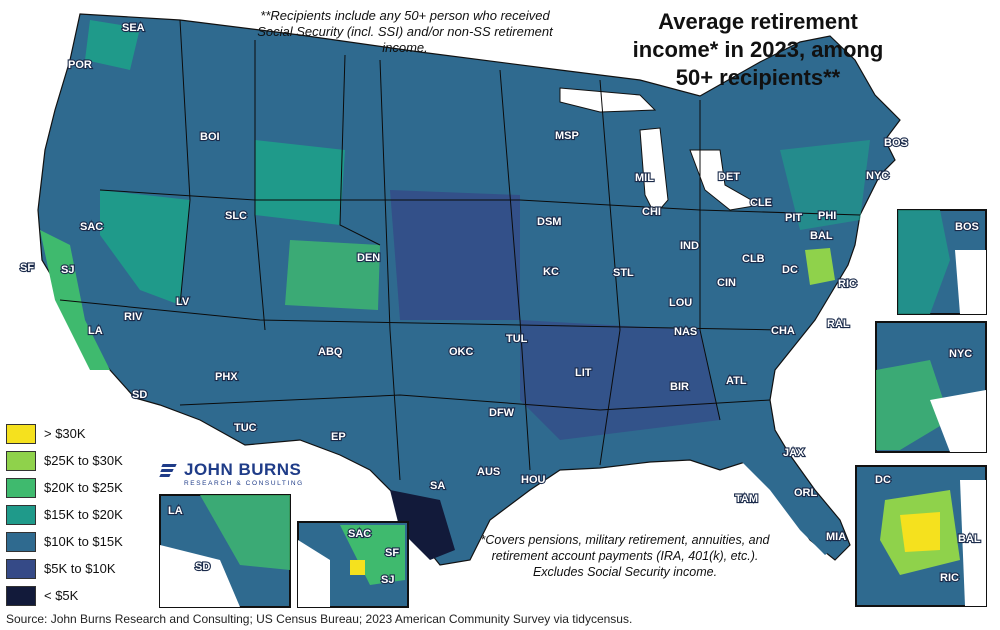 Image resolution: width=1000 pixels, height=630 pixels. I want to click on lake-superior, so click(608, 100).